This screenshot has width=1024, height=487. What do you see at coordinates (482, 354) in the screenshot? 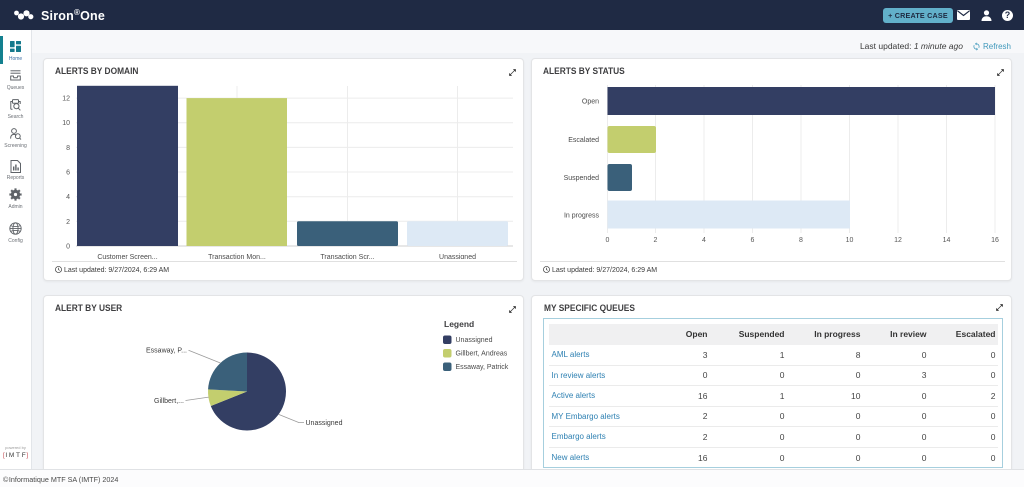
I see `svg-text: Gillbert, Andreas` at bounding box center [482, 354].